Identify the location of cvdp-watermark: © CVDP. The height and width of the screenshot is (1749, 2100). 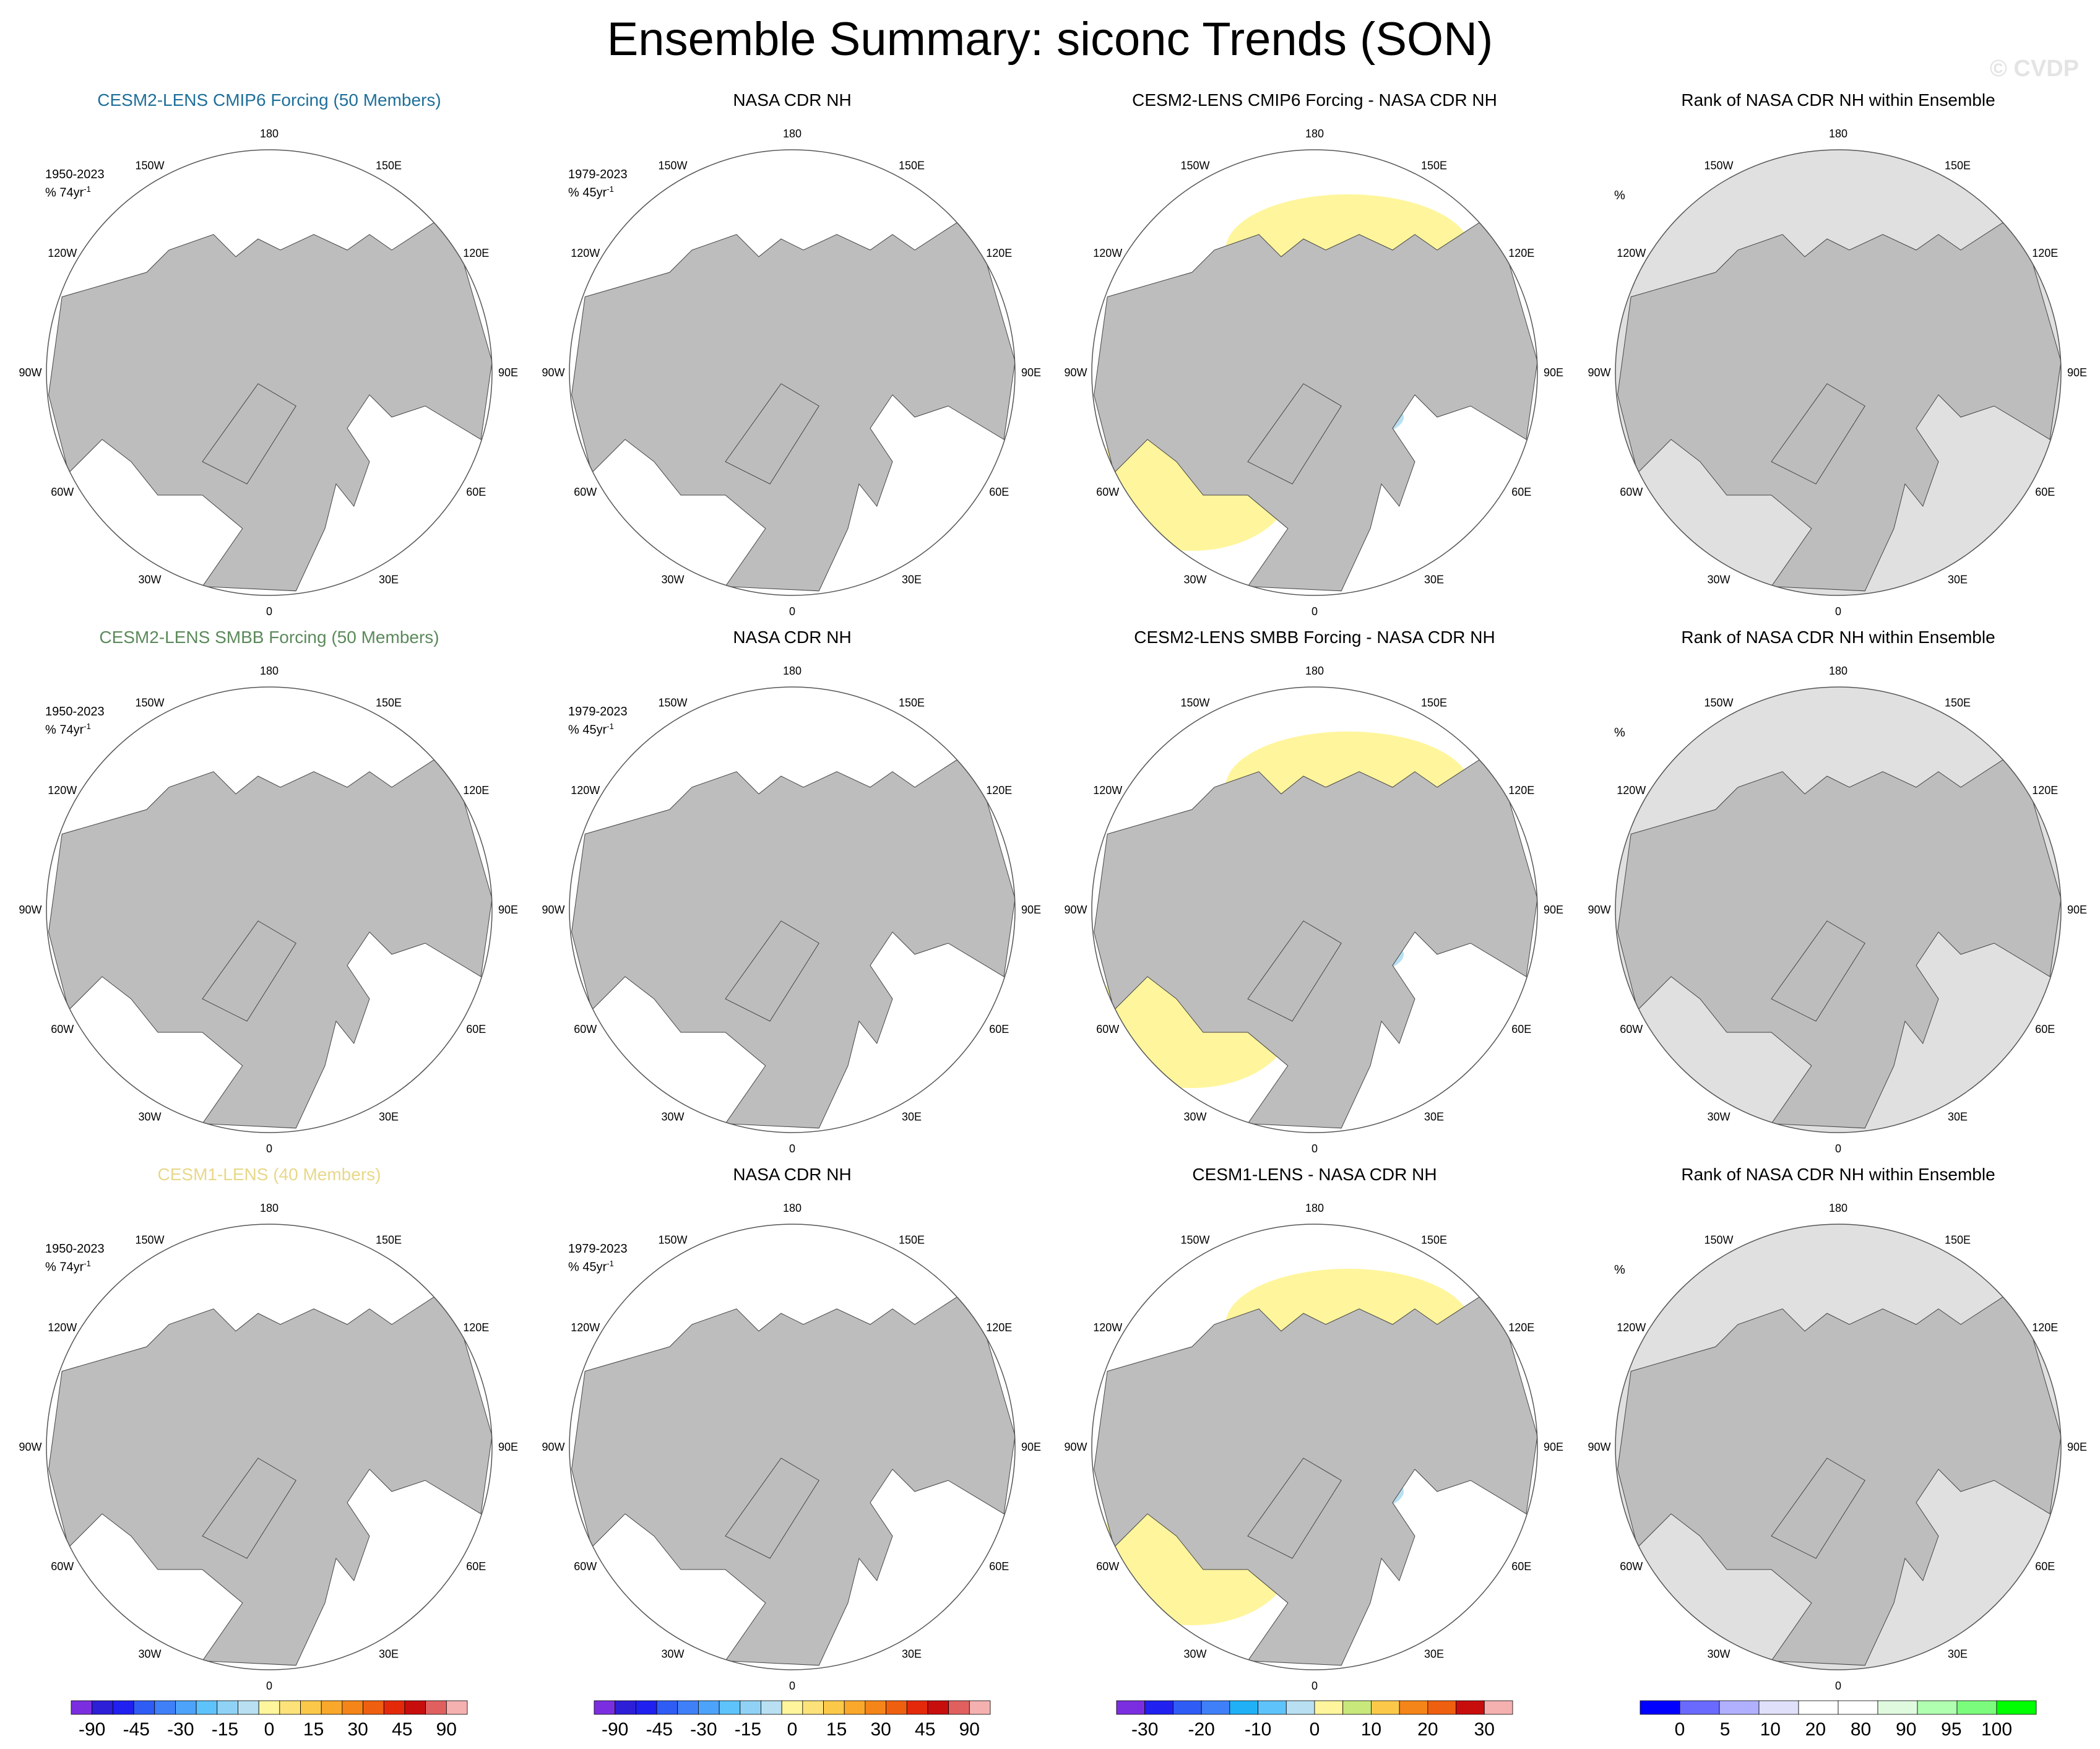
(2034, 69).